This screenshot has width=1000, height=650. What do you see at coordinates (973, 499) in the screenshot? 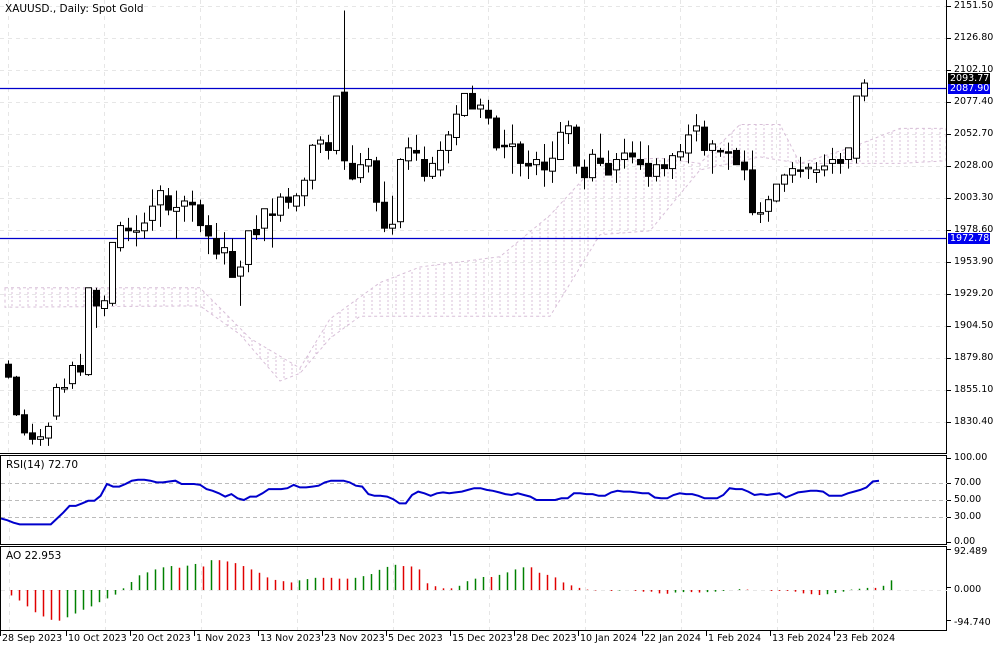
I see `rsi-axis: 100.00 70.00 50.00 30.00 0.00` at bounding box center [973, 499].